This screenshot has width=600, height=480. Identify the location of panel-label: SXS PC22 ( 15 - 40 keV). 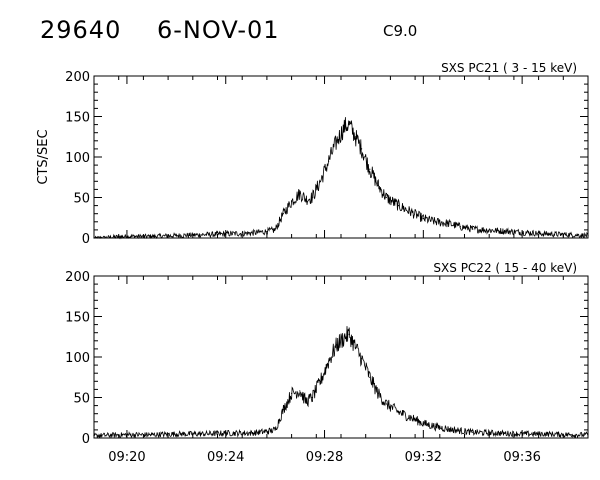
(505, 268).